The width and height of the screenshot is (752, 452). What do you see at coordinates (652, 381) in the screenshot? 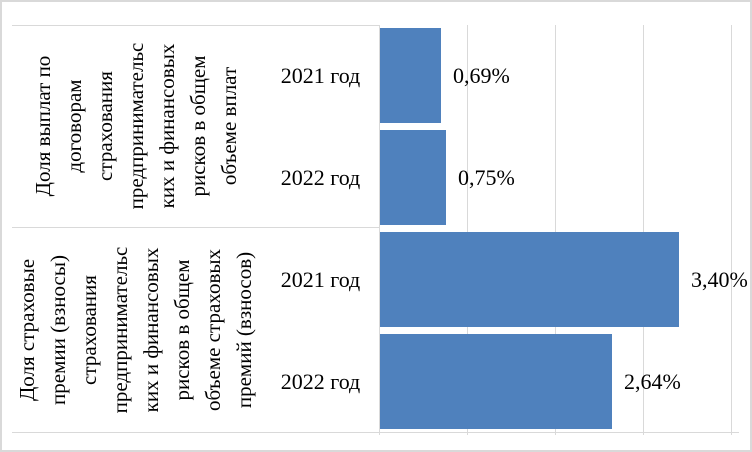
I see `data-label: 2,64%` at bounding box center [652, 381].